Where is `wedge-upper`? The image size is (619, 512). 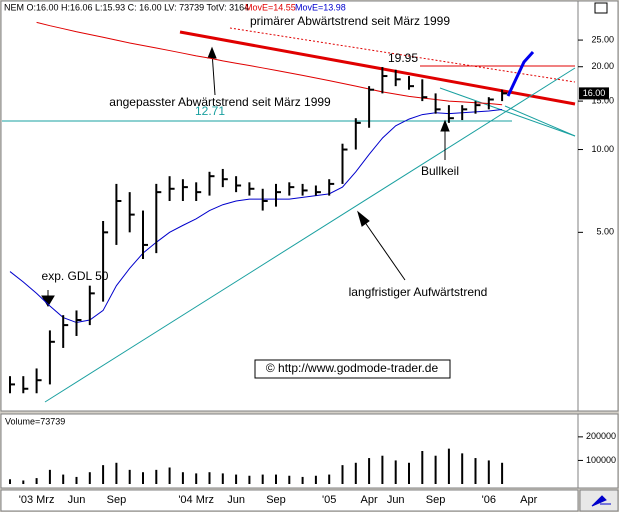
wedge-upper is located at coordinates (507, 112).